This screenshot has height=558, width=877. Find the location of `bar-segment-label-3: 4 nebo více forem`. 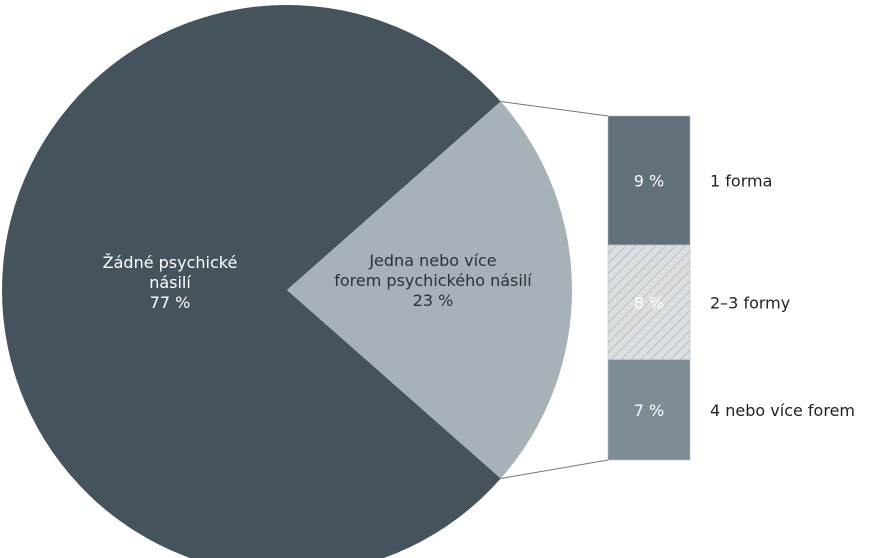

bar-segment-label-3: 4 nebo více forem is located at coordinates (782, 410).